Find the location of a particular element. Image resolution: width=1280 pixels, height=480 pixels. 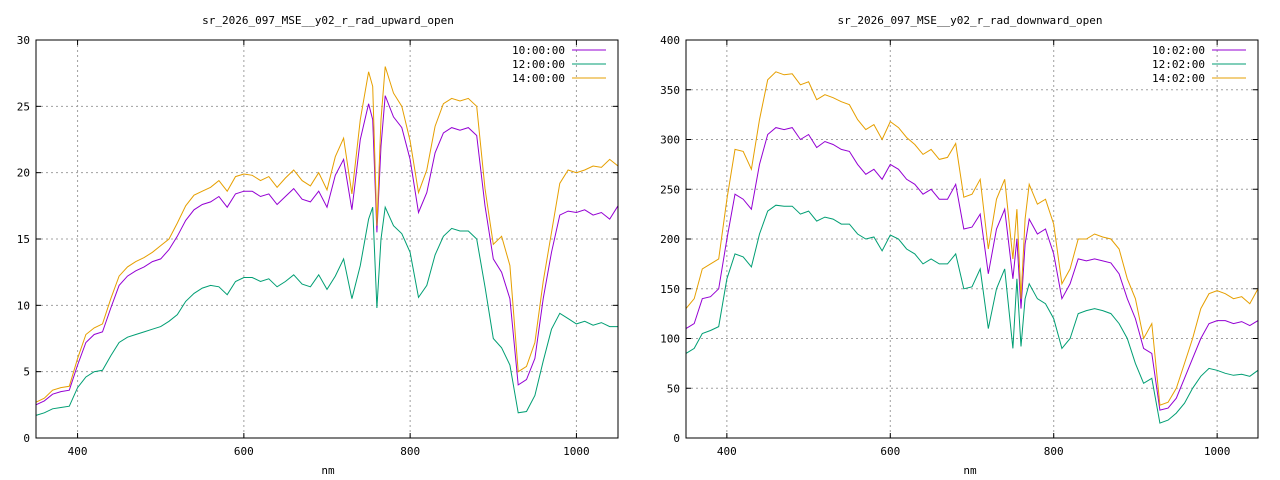

legend-label: 10:02:00 is located at coordinates (1178, 50).